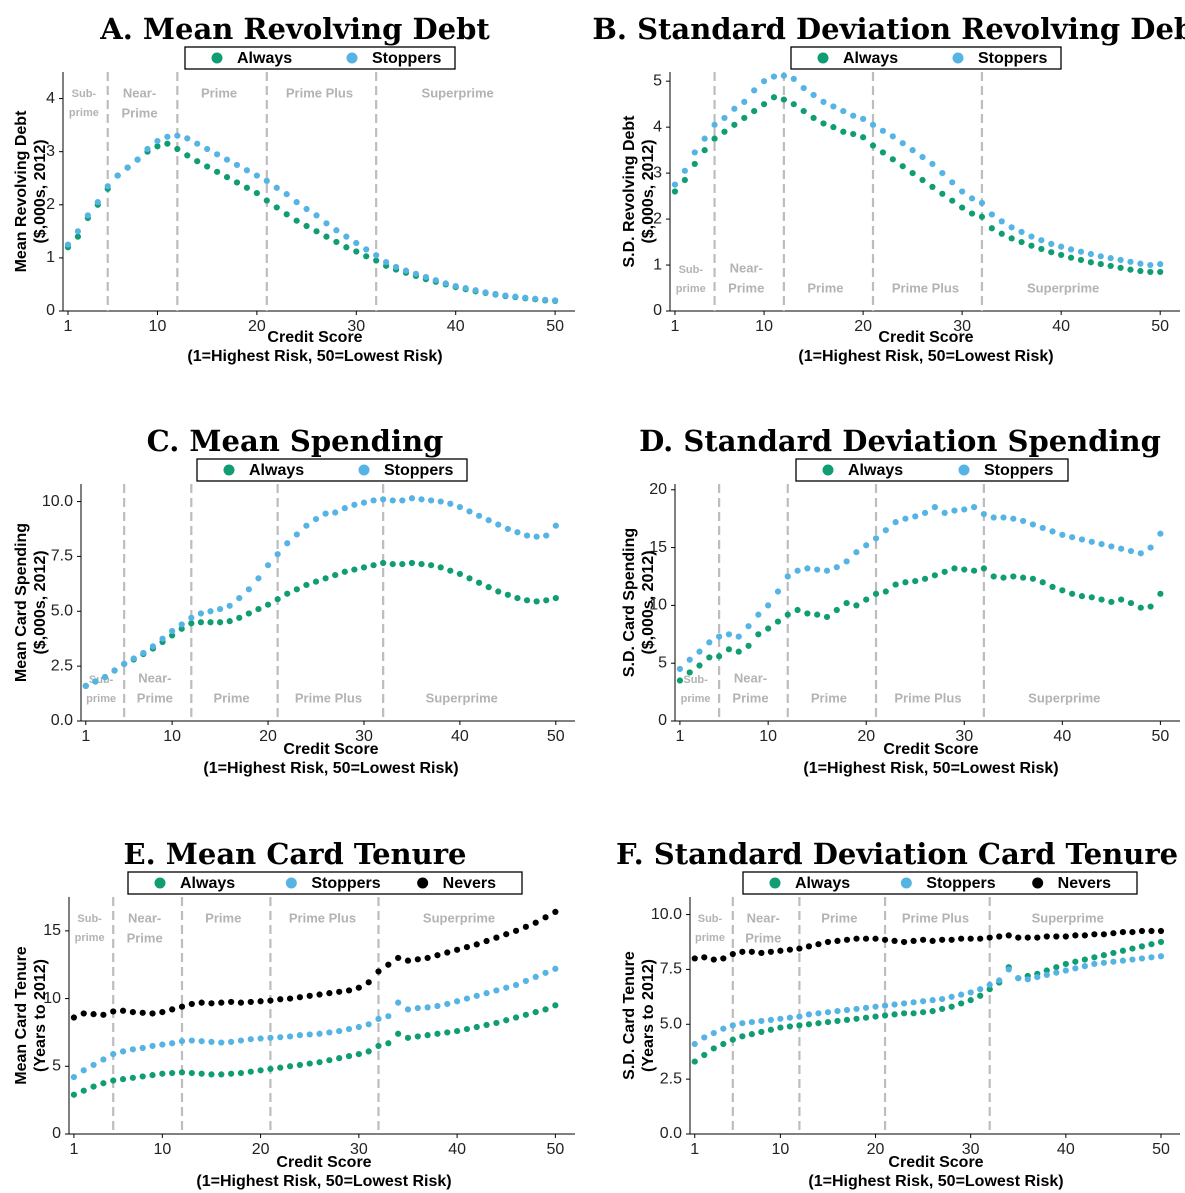 This screenshot has width=1185, height=1193. I want to click on legend-marker-stoppers, so click(364, 470).